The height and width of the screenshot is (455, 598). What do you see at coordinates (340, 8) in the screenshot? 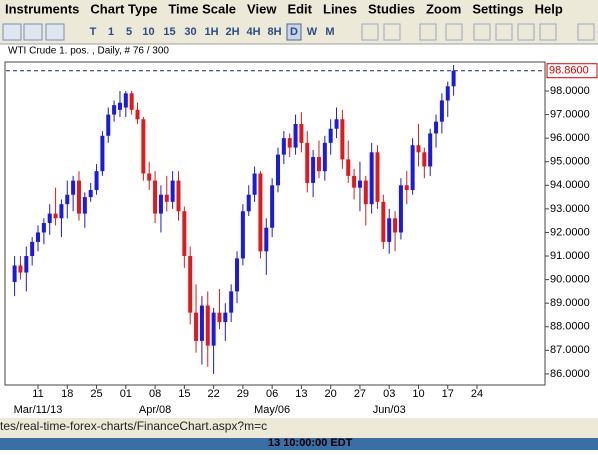
I see `menu-item: Lines` at bounding box center [340, 8].